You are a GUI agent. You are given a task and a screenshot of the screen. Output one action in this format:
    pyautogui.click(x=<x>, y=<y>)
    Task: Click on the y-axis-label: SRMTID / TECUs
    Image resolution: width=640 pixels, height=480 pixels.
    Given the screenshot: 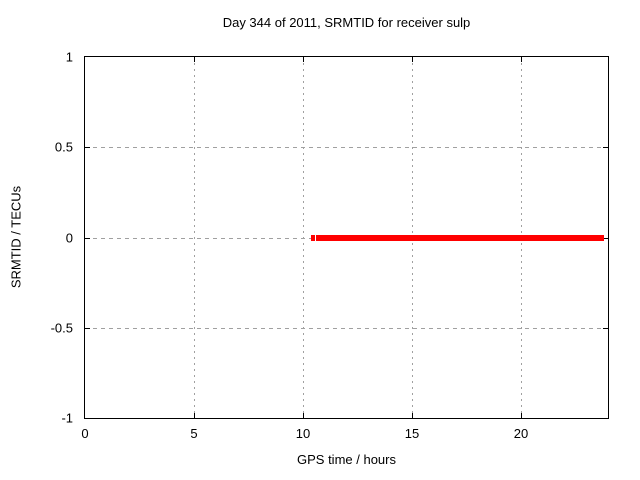 What is the action you would take?
    pyautogui.click(x=16, y=237)
    